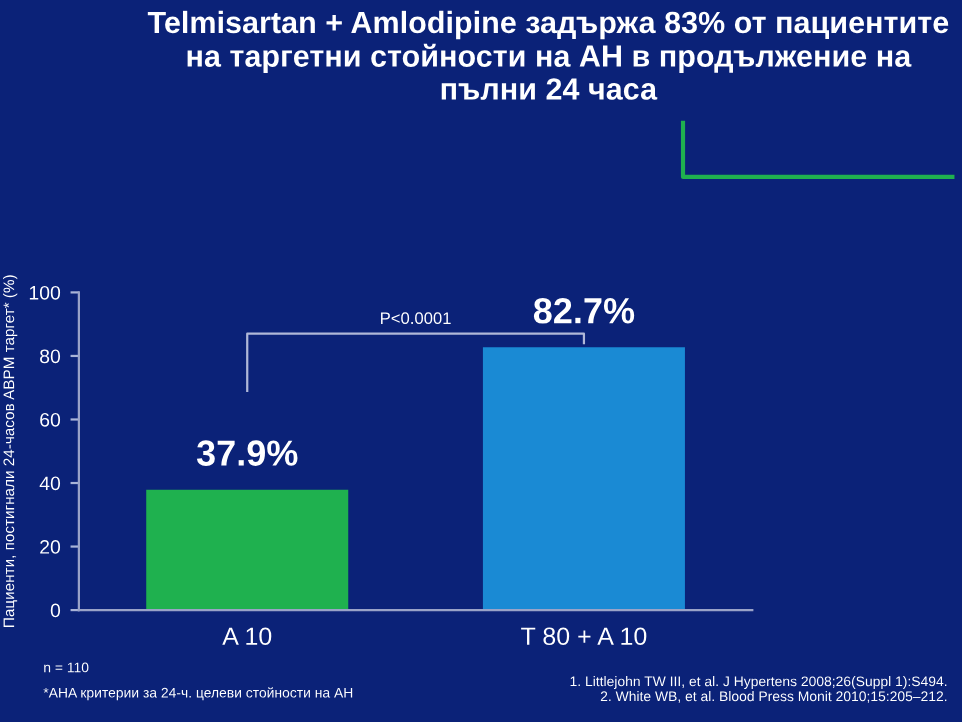 The height and width of the screenshot is (722, 962). I want to click on y-tick-label: 100, so click(45, 292).